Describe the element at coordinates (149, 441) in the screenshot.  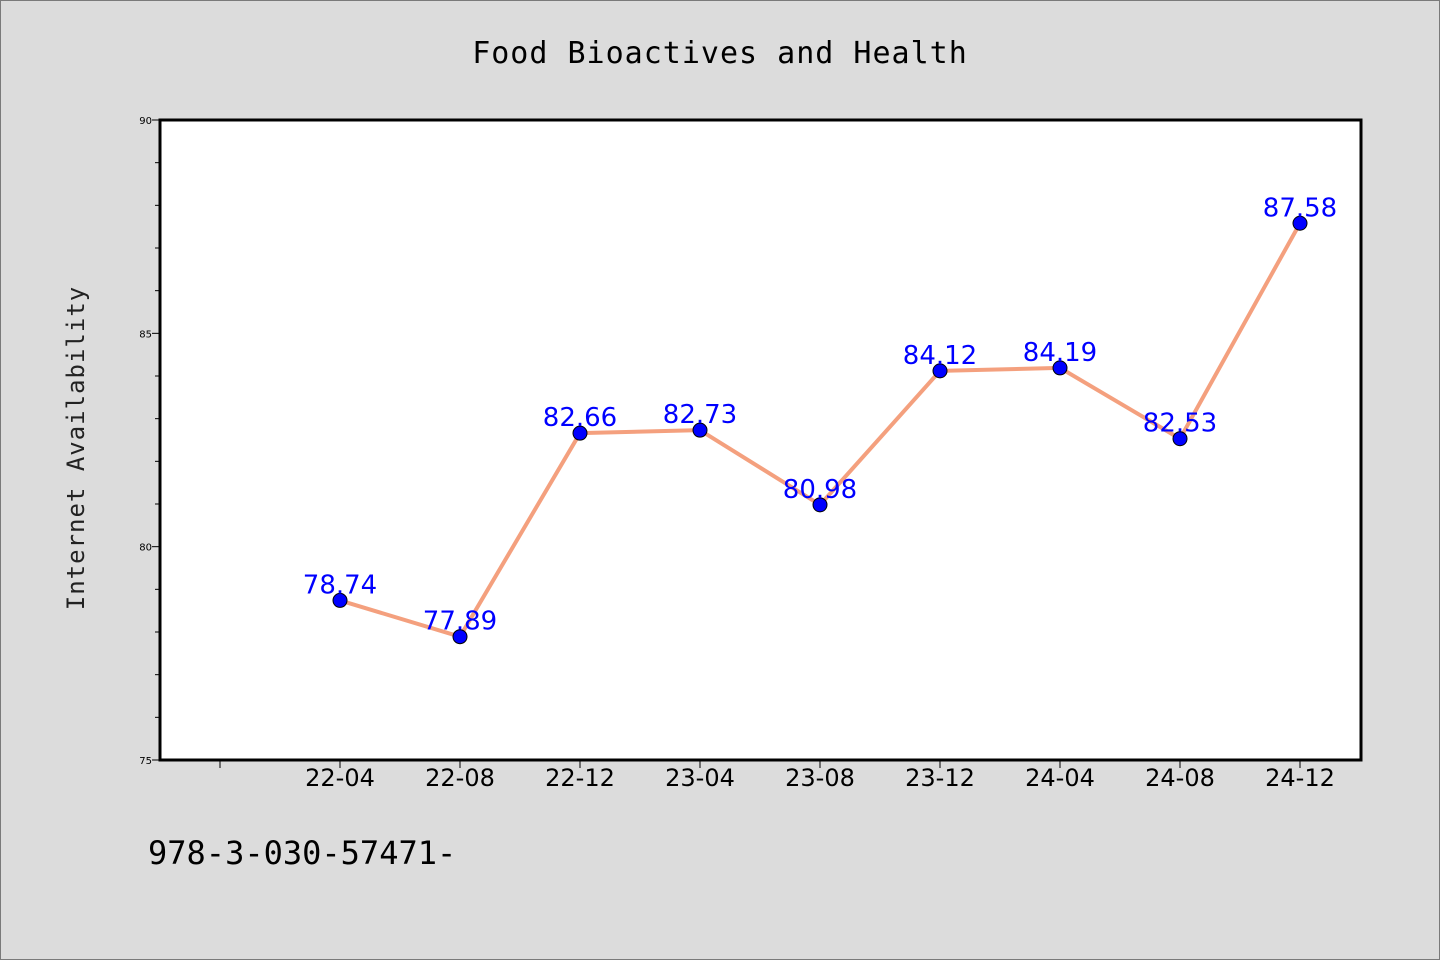
I see `y-axis: 75 80 85 90` at that location.